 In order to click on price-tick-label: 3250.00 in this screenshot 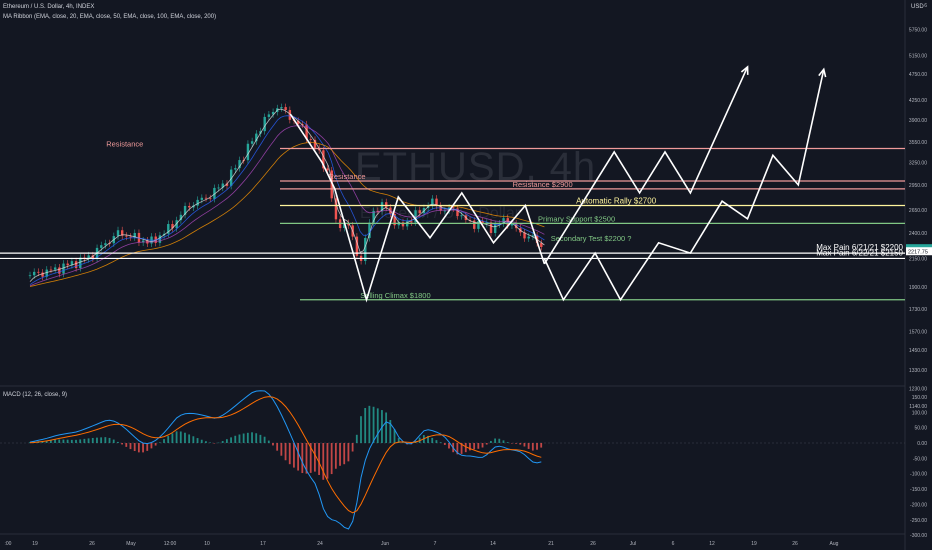, I will do `click(918, 163)`.